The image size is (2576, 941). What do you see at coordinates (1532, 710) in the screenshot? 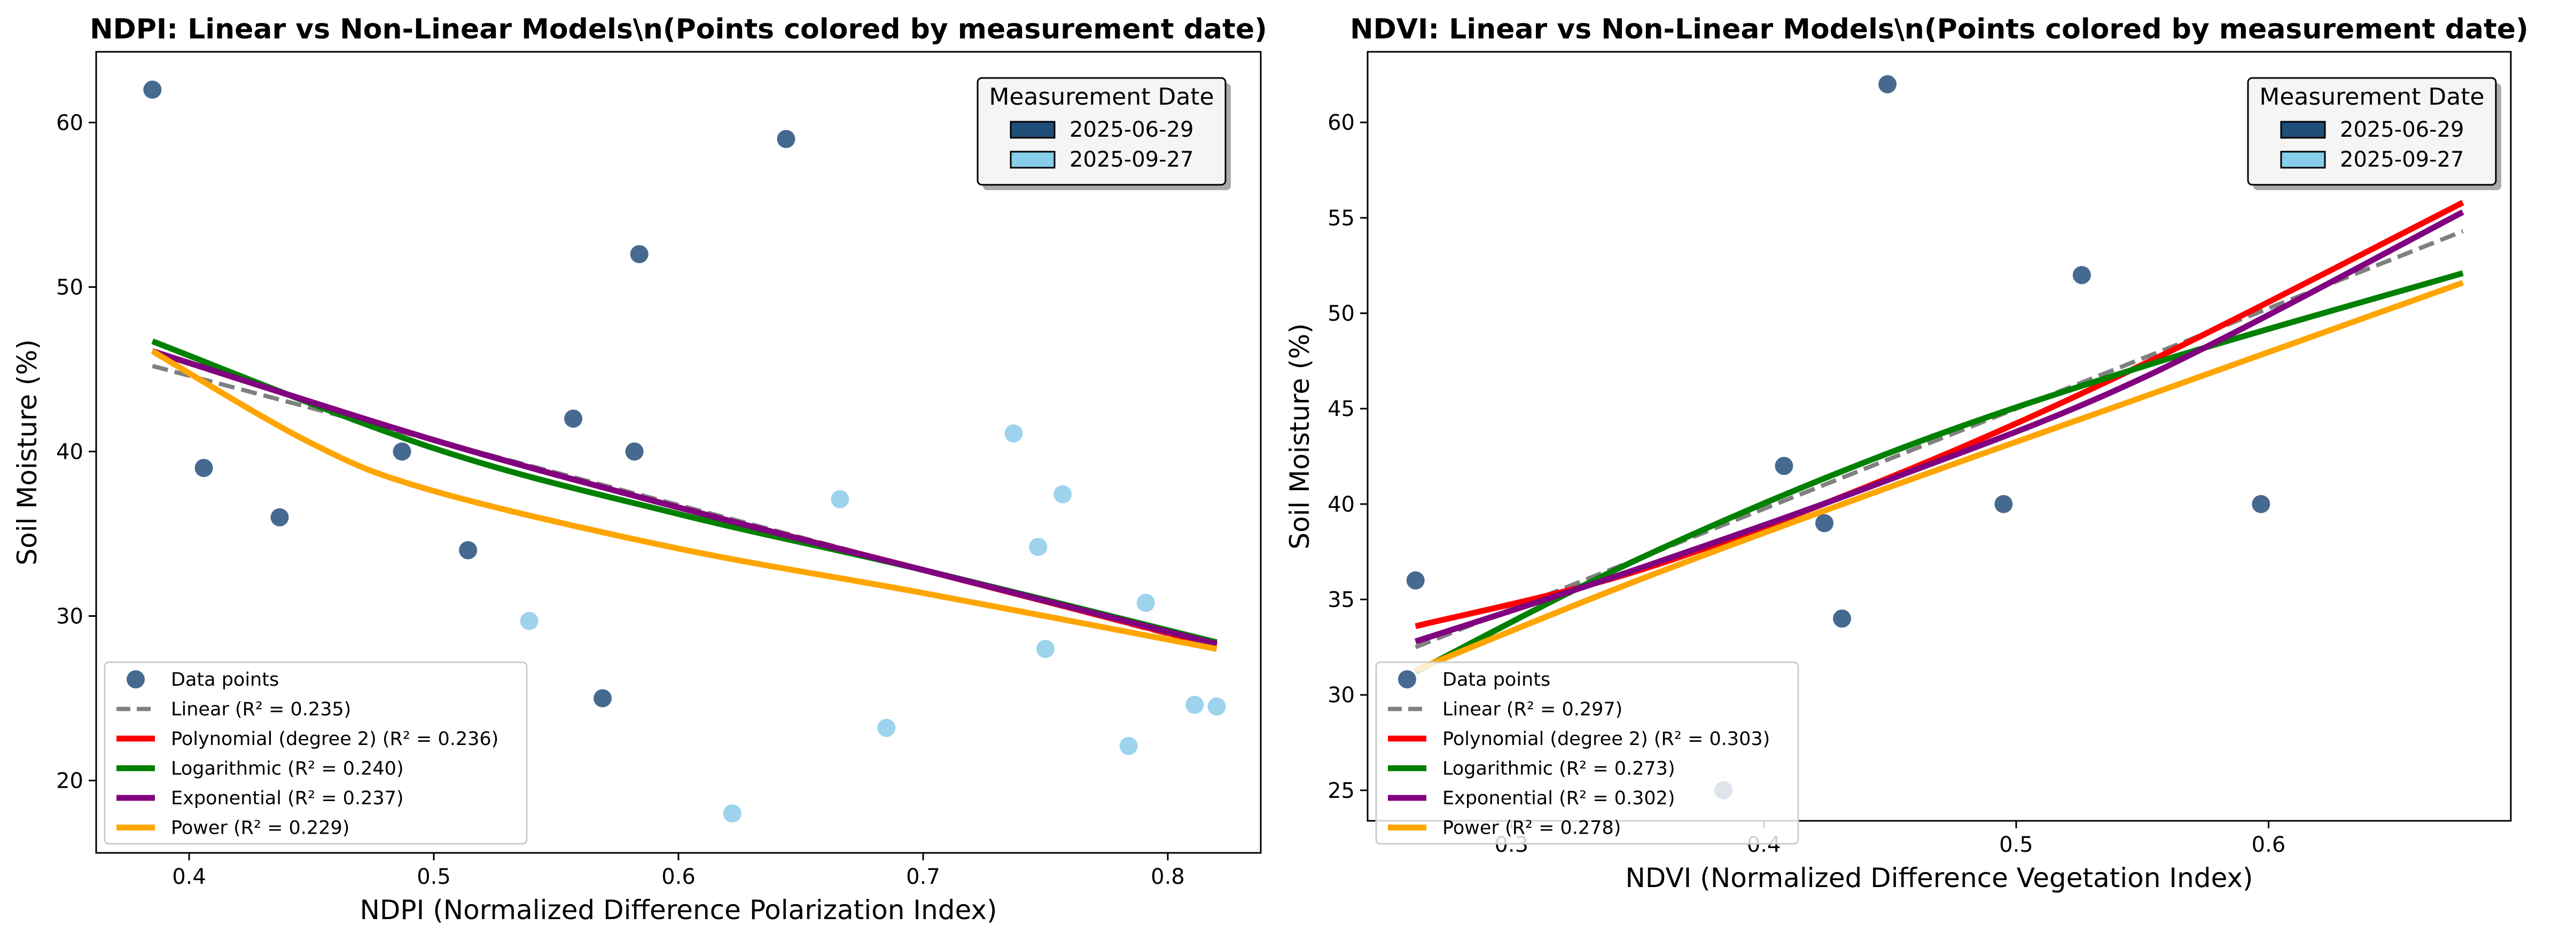
I see `chart2-model-legend-label: Linear (R² = 0.297)` at bounding box center [1532, 710].